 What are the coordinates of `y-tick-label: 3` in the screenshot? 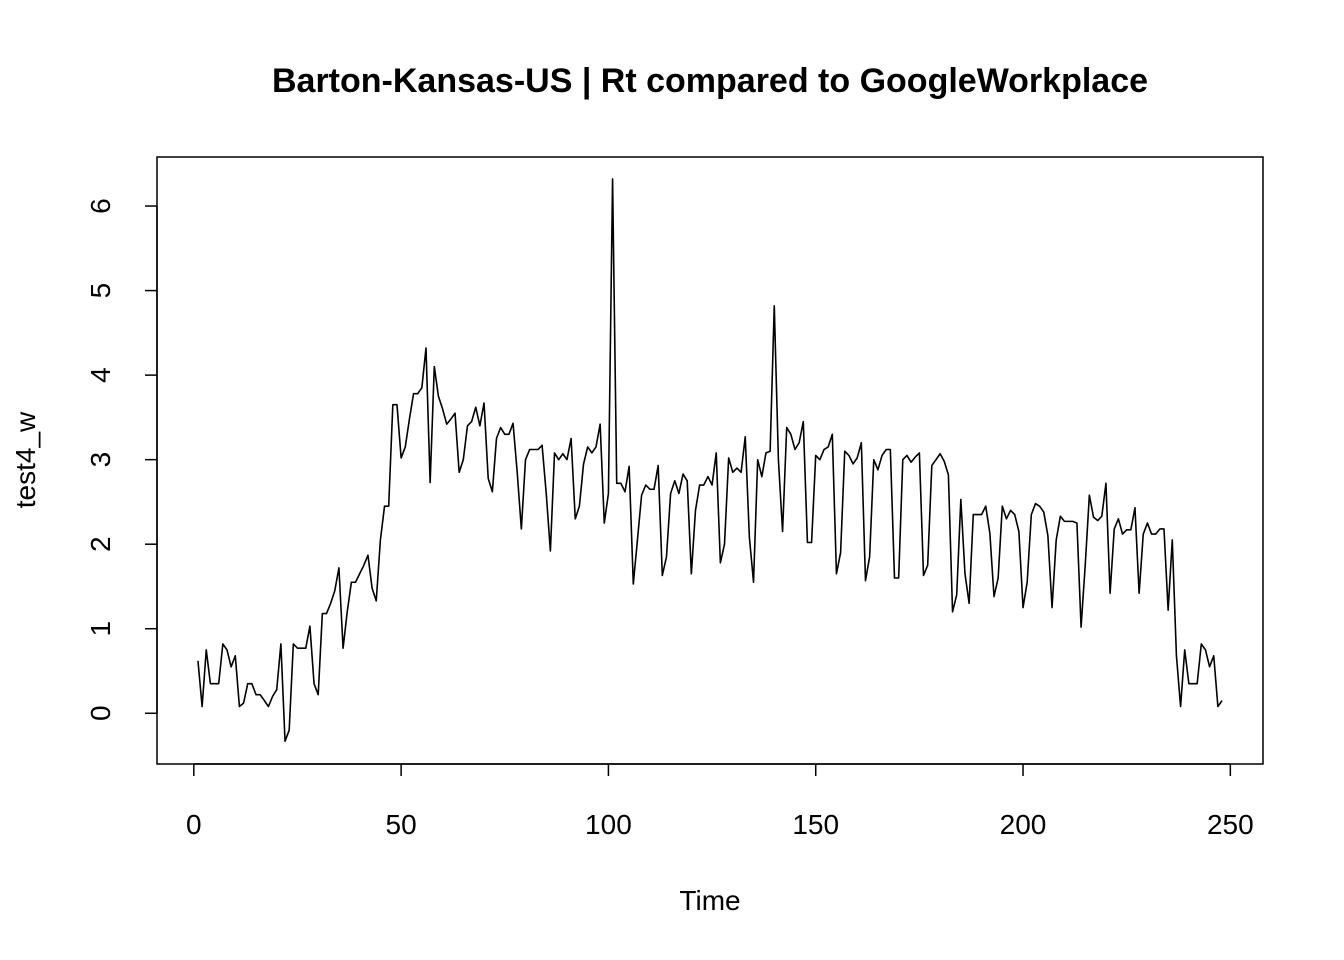 It's located at (100, 460).